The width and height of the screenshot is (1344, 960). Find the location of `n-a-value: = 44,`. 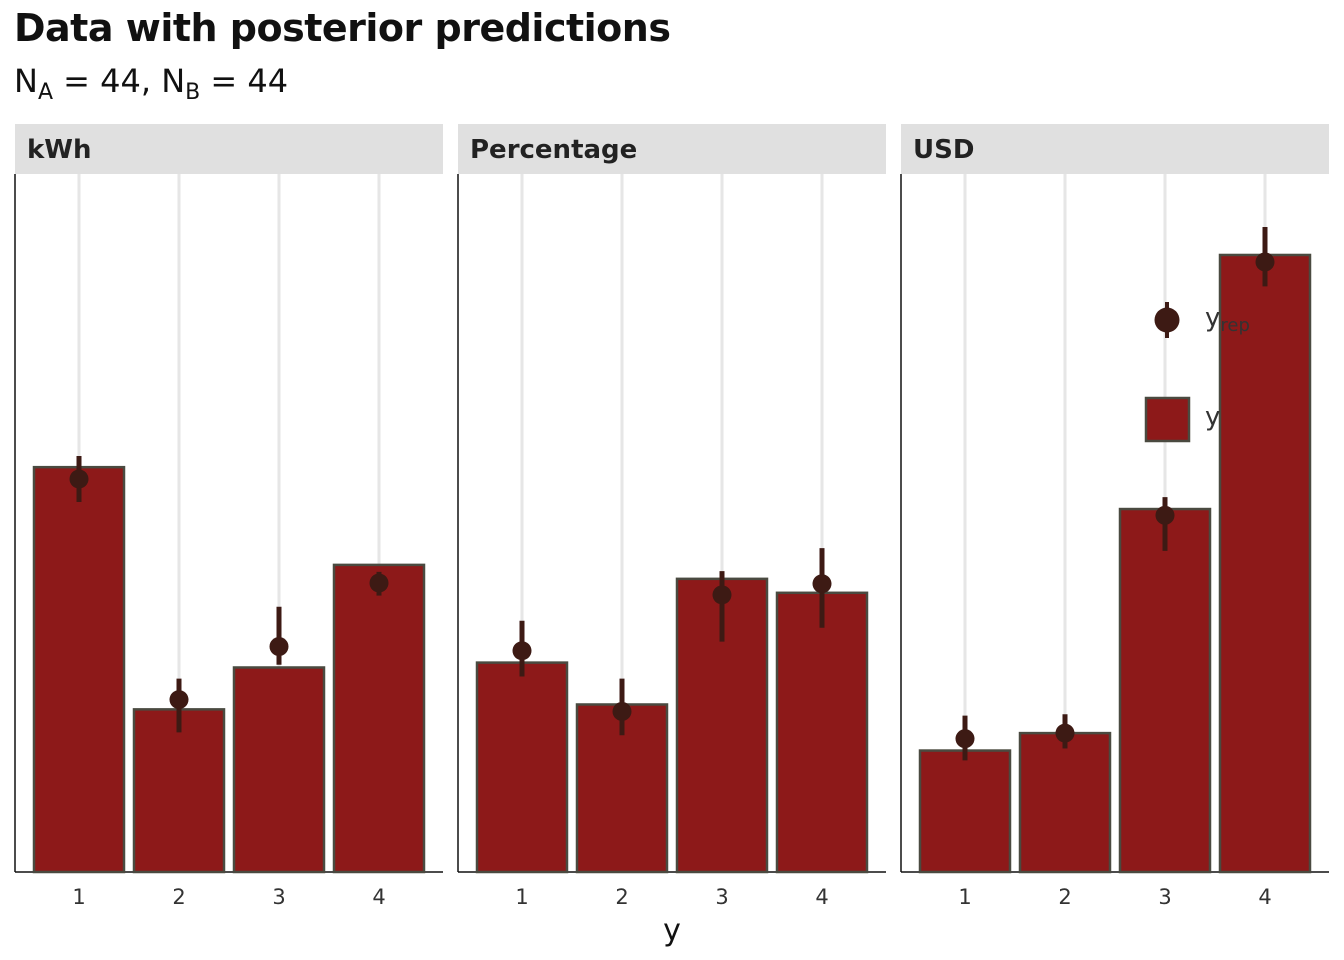

n-a-value: = 44, is located at coordinates (107, 81).